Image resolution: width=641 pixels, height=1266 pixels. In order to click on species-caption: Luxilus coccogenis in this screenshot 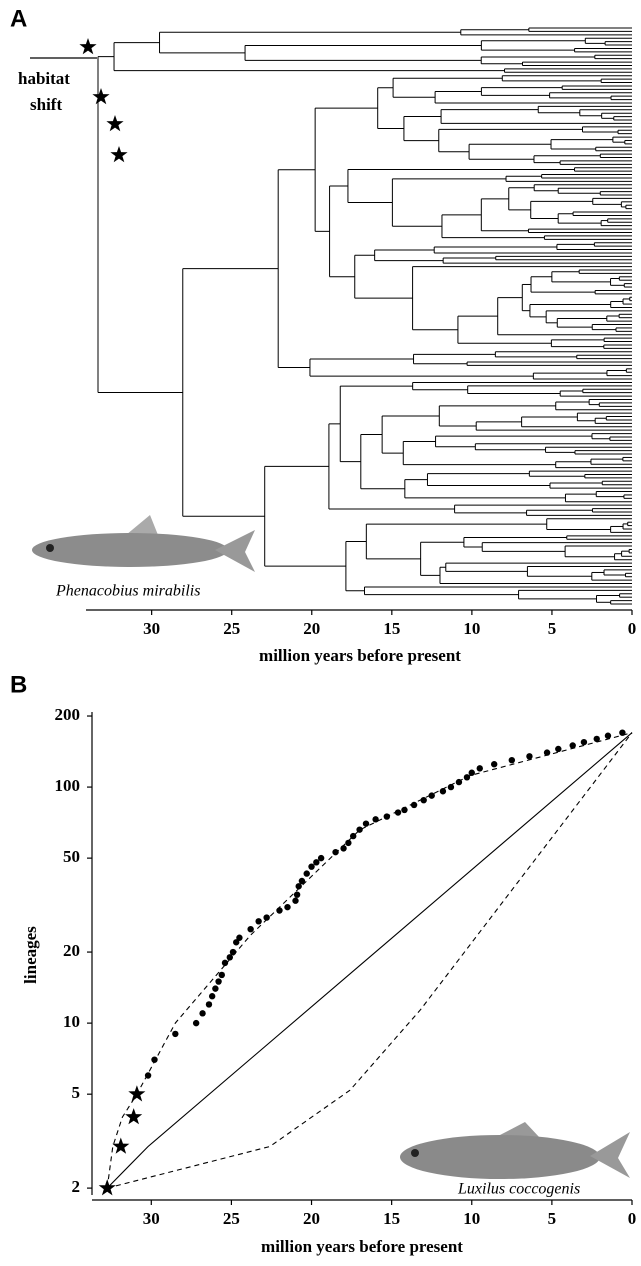, I will do `click(518, 1189)`.